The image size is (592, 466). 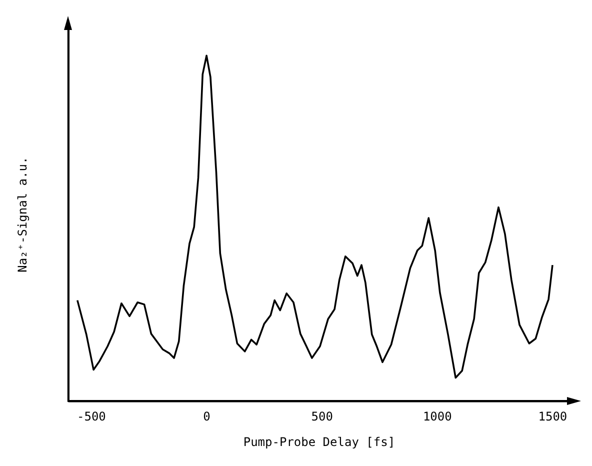 I want to click on x-tick-label: 0, so click(x=206, y=417).